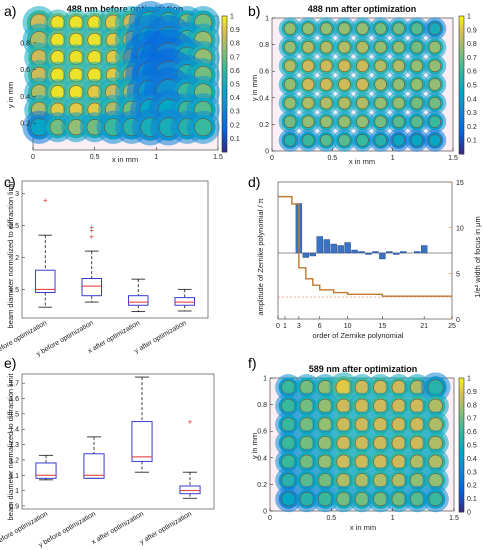 Image resolution: width=484 pixels, height=550 pixels. What do you see at coordinates (14, 430) in the screenshot?
I see `y-tick-label: 1.4` at bounding box center [14, 430].